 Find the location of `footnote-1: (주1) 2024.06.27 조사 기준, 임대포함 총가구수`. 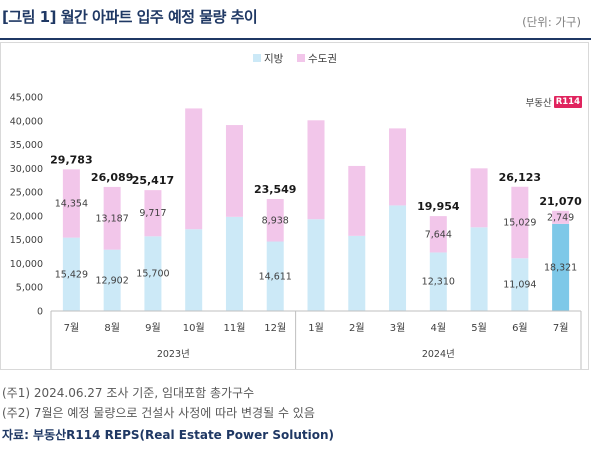

footnote-1: (주1) 2024.06.27 조사 기준, 임대포함 총가구수 is located at coordinates (128, 393).